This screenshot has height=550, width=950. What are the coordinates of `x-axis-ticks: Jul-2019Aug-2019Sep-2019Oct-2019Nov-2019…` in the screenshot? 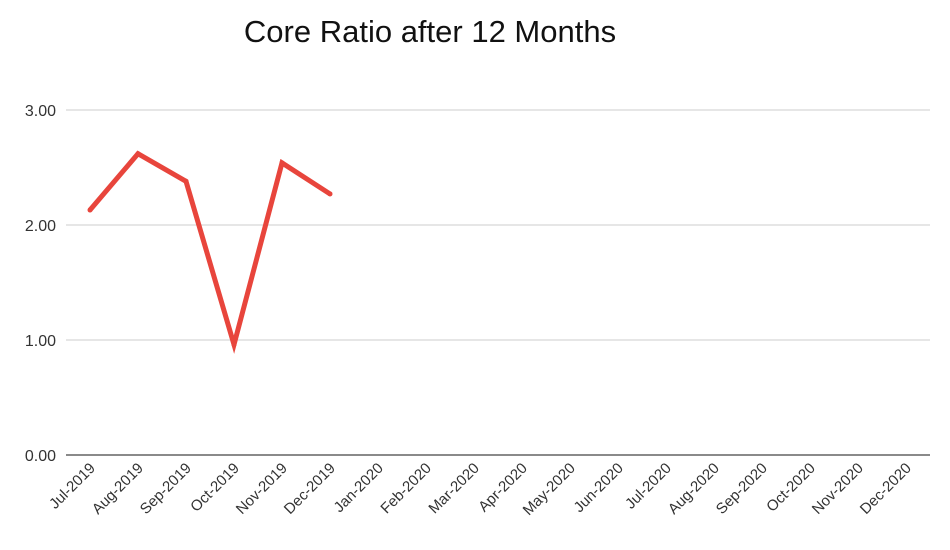 It's located at (480, 489).